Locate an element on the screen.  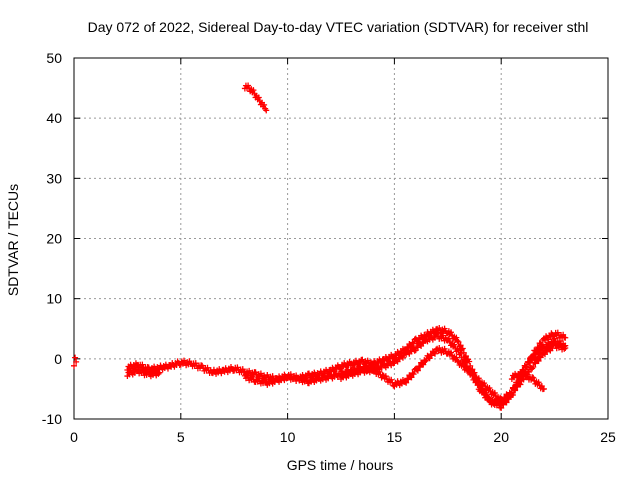
y-tick-label: 10 is located at coordinates (54, 299).